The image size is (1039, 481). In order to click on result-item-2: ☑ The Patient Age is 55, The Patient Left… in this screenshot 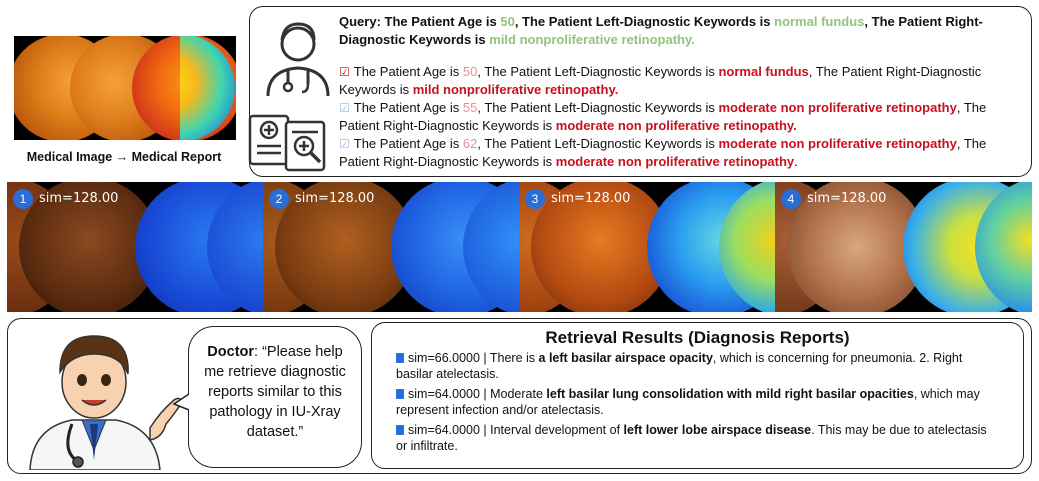, I will do `click(663, 116)`.